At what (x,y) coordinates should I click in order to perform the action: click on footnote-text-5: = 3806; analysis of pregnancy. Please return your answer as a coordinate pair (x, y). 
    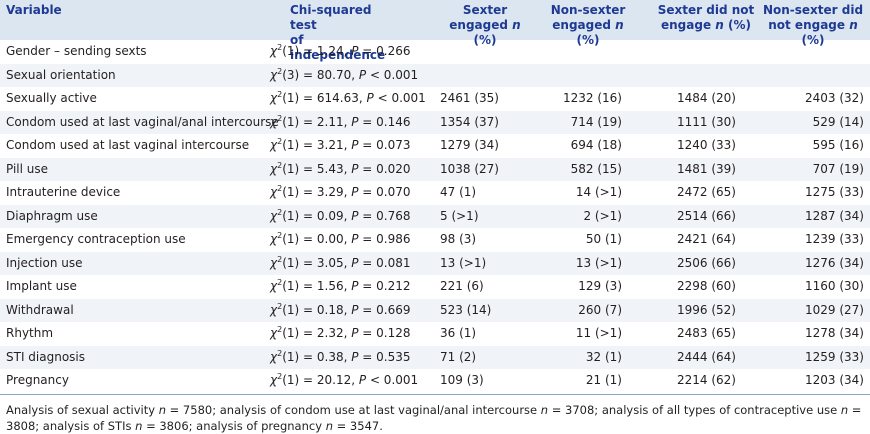
    Looking at the image, I should click on (234, 426).